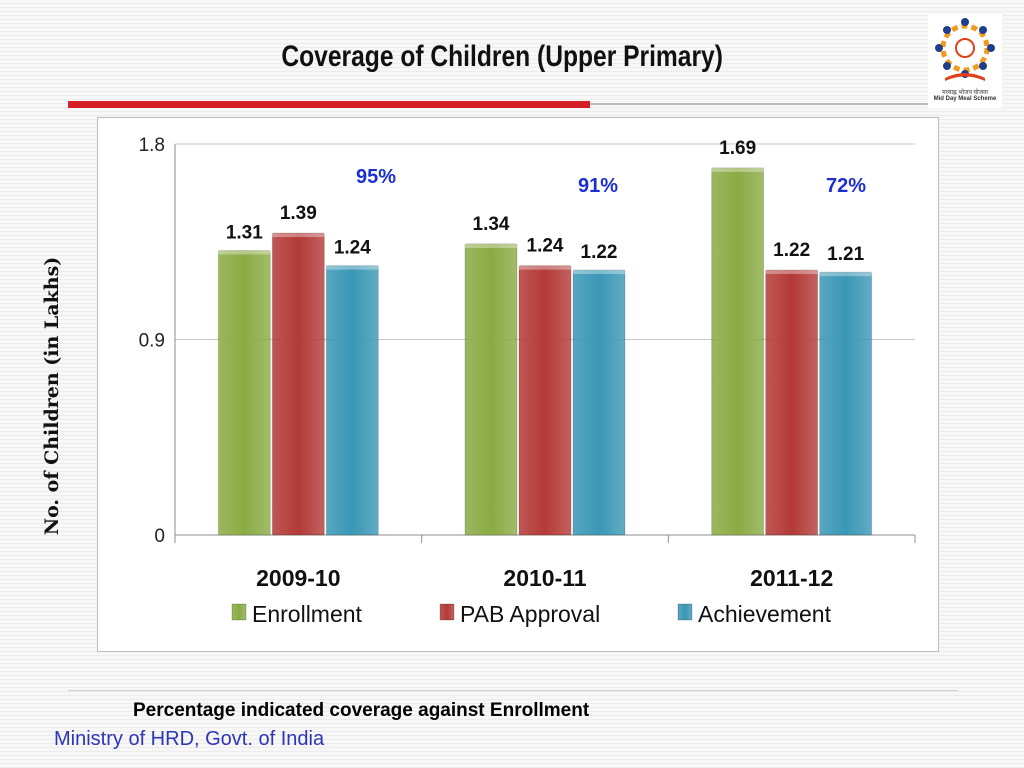  Describe the element at coordinates (152, 145) in the screenshot. I see `y-tick-label: 1.8` at that location.